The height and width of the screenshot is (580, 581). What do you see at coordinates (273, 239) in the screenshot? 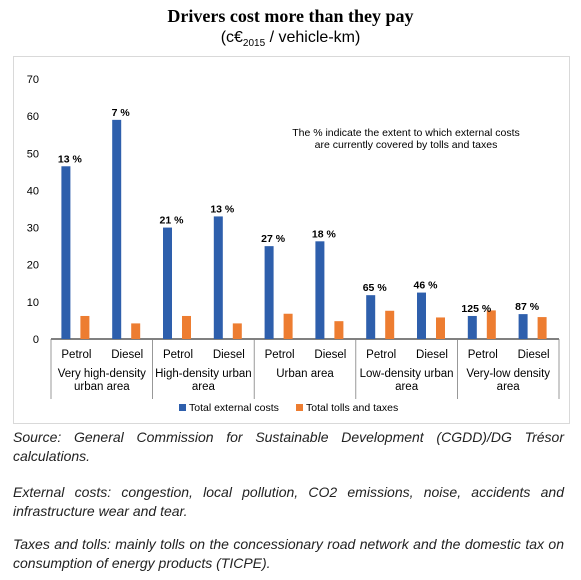
I see `data-label: 27 %` at bounding box center [273, 239].